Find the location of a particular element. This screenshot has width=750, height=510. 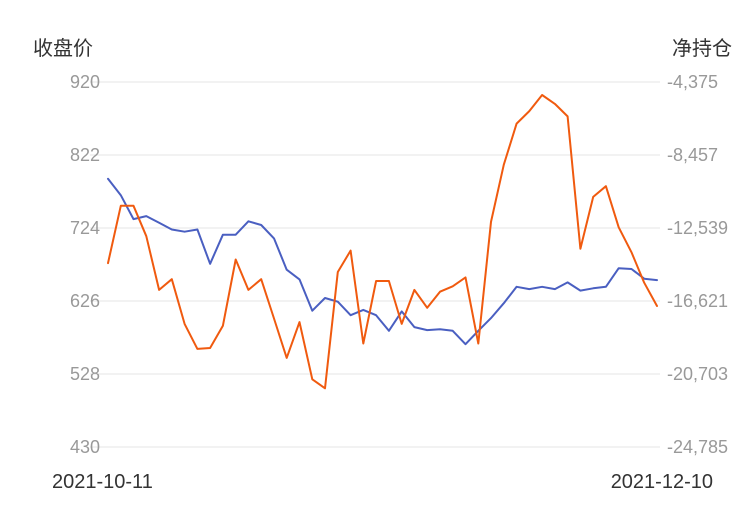

left-tick-label: 528 is located at coordinates (85, 374).